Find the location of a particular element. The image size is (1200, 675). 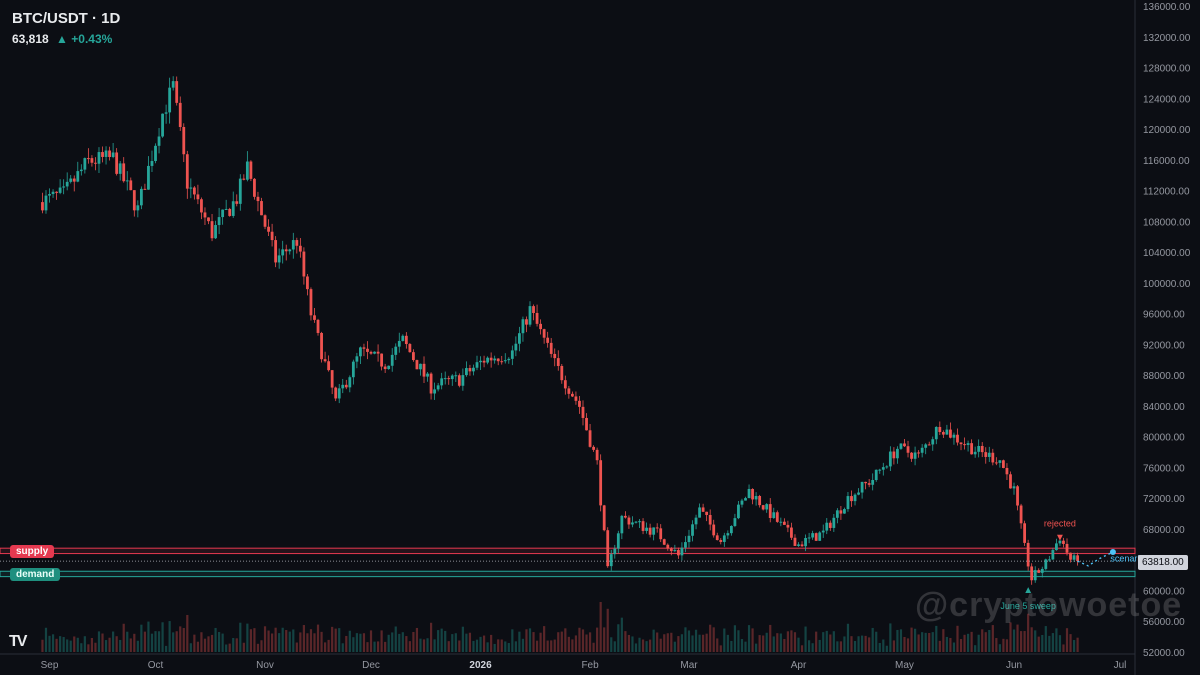

scenario-end-dot is located at coordinates (1112, 552).